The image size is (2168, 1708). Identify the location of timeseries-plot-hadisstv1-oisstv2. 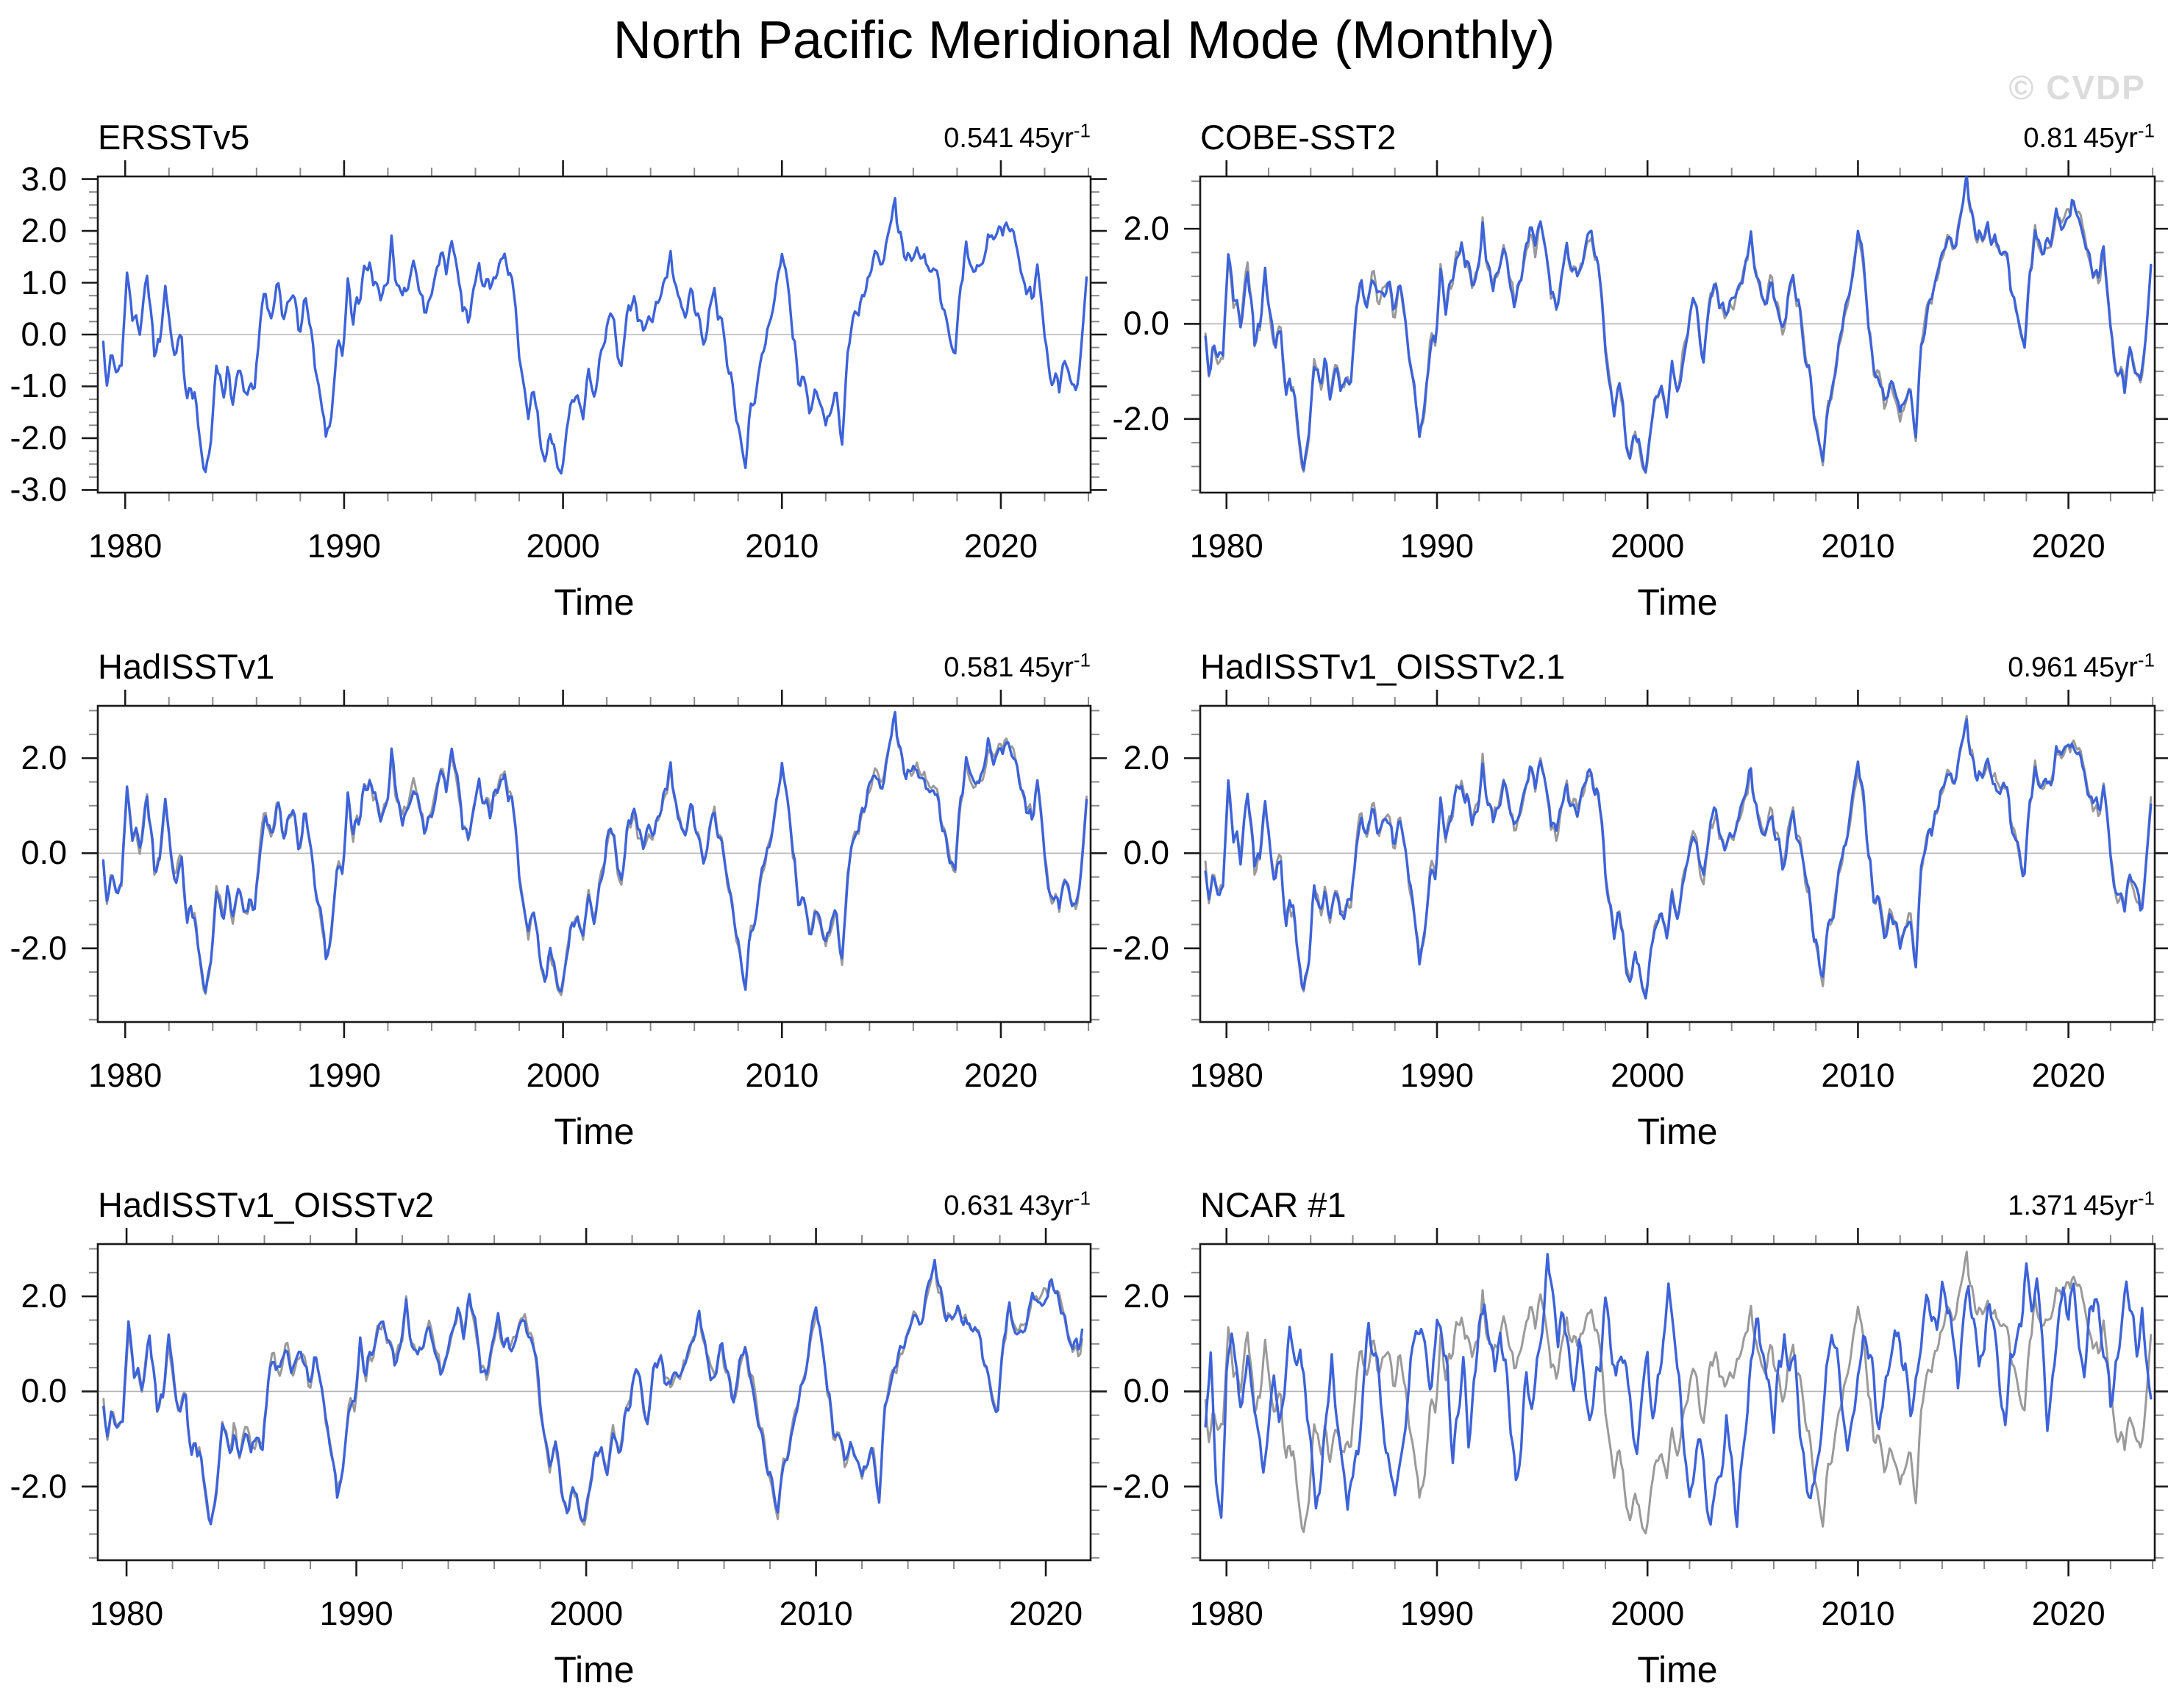
(594, 1402).